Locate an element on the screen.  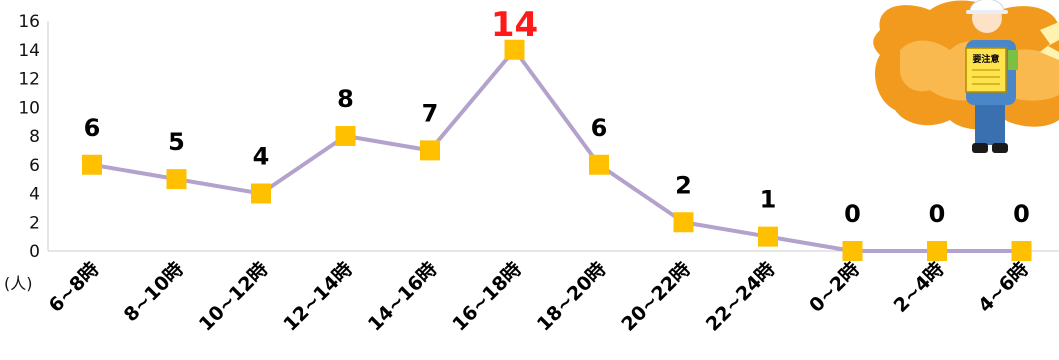
x-category-label: 8~10時 is located at coordinates (154, 292).